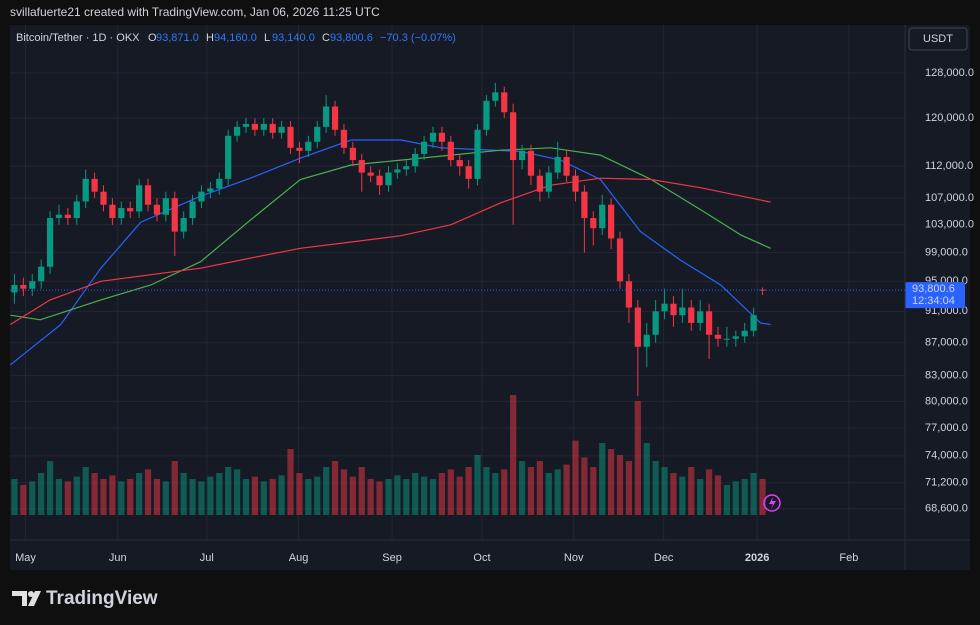 Image resolution: width=980 pixels, height=625 pixels. I want to click on legend-value: 94,160.0, so click(235, 38).